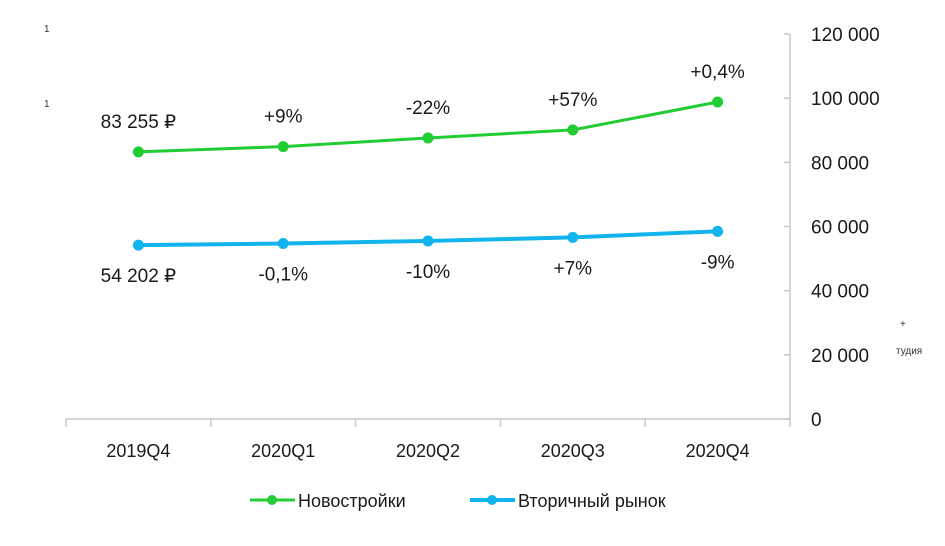 This screenshot has width=945, height=546. I want to click on data-label: 54 202 ₽, so click(138, 276).